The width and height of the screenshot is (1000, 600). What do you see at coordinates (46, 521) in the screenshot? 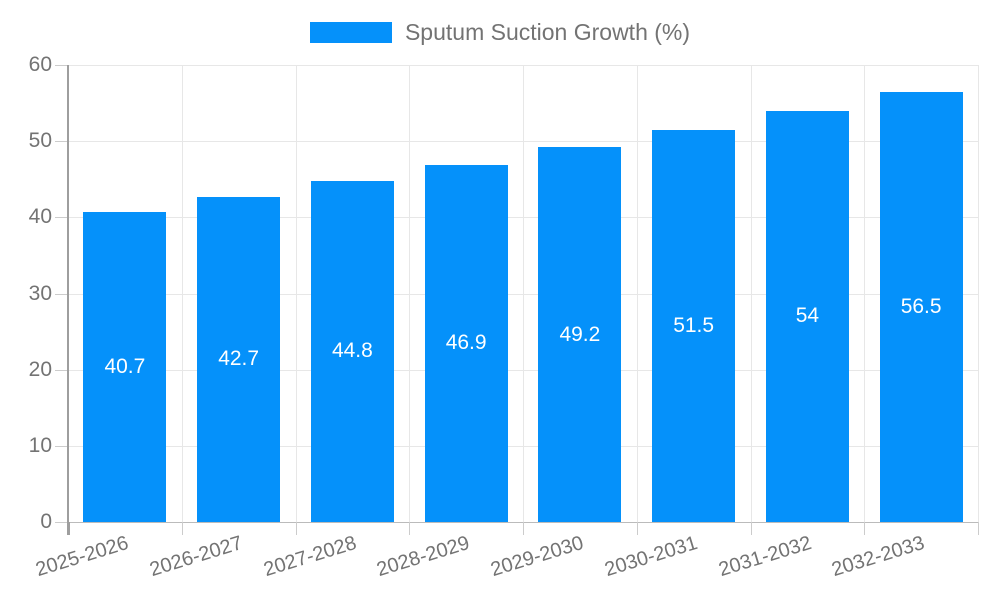
I see `y-tick-label: 0` at bounding box center [46, 521].